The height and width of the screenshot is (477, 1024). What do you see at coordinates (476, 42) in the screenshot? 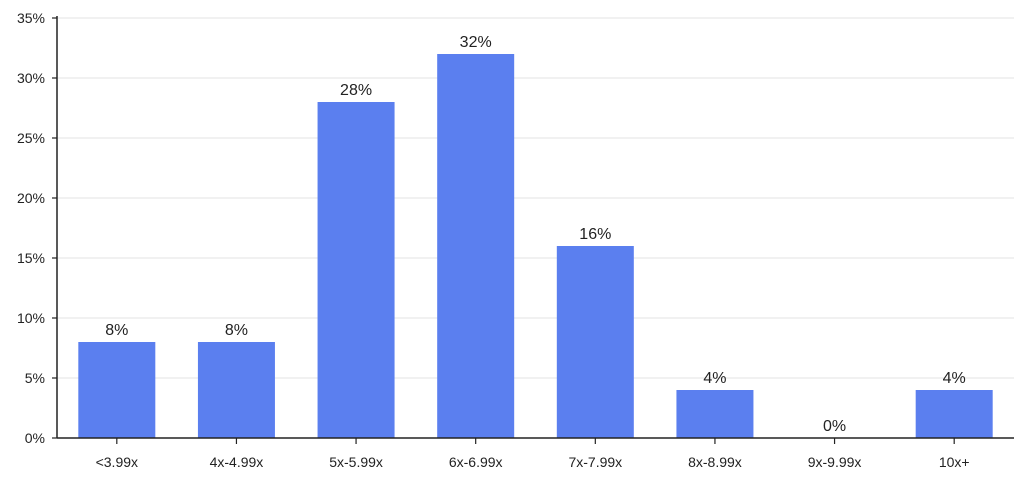
I see `data-label: 32%` at bounding box center [476, 42].